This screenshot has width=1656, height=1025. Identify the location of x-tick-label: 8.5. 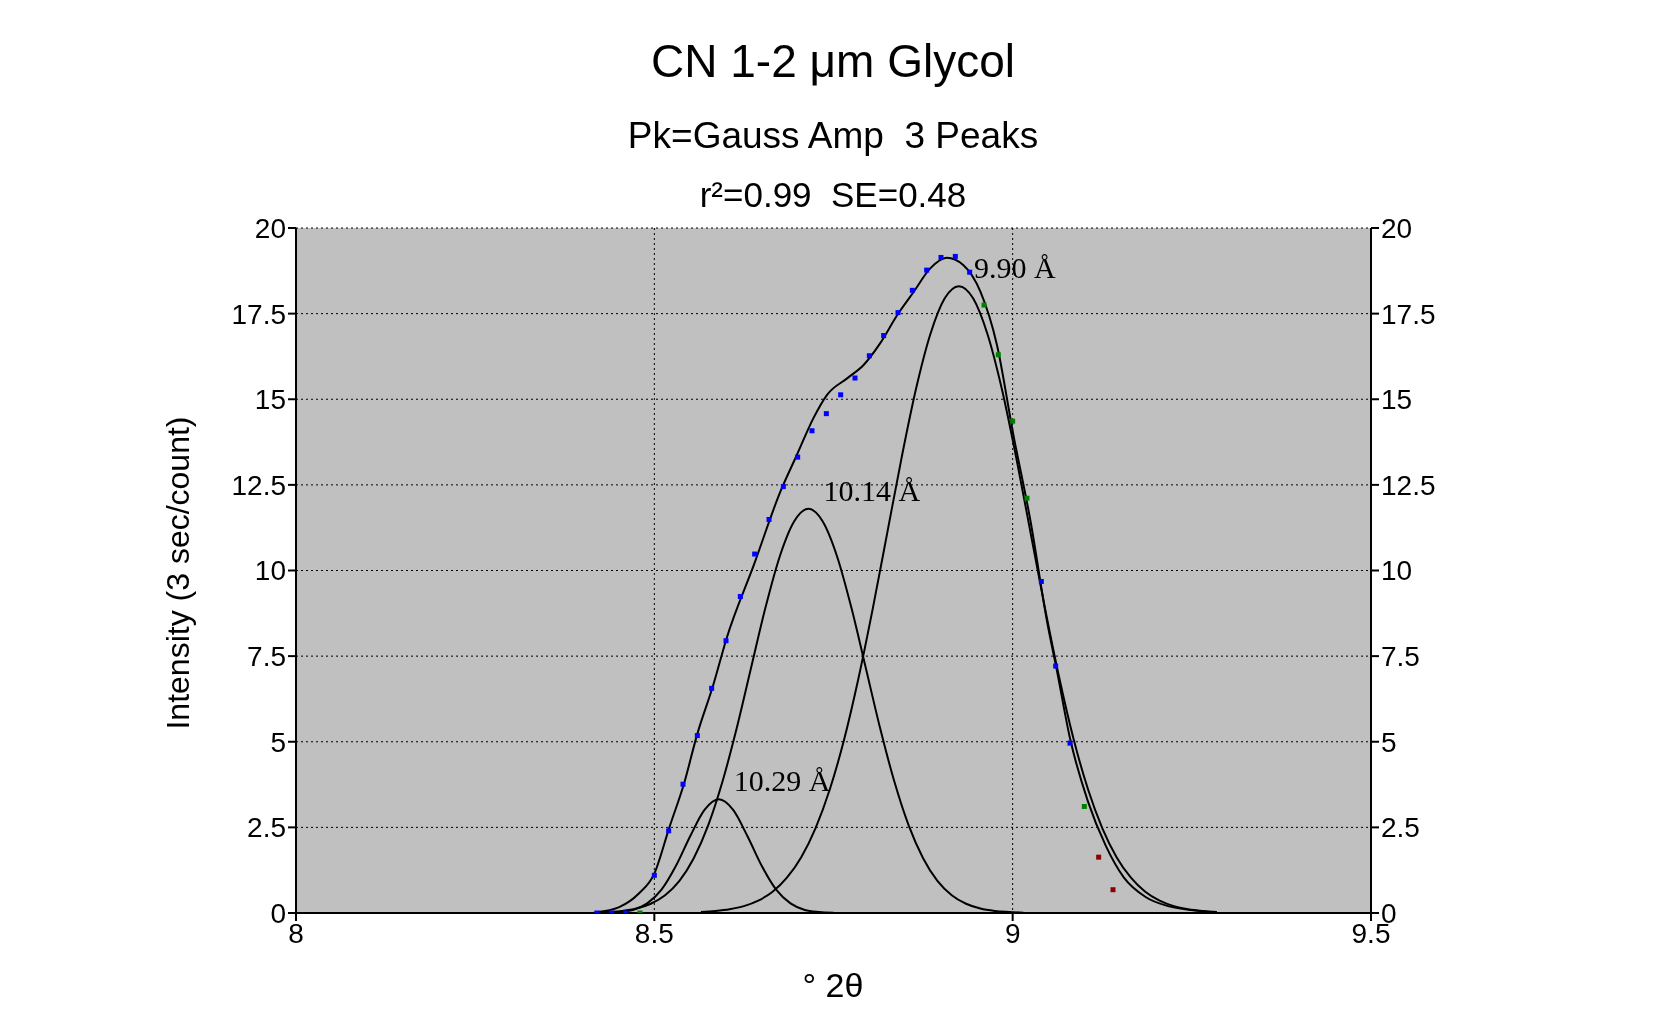
(654, 933).